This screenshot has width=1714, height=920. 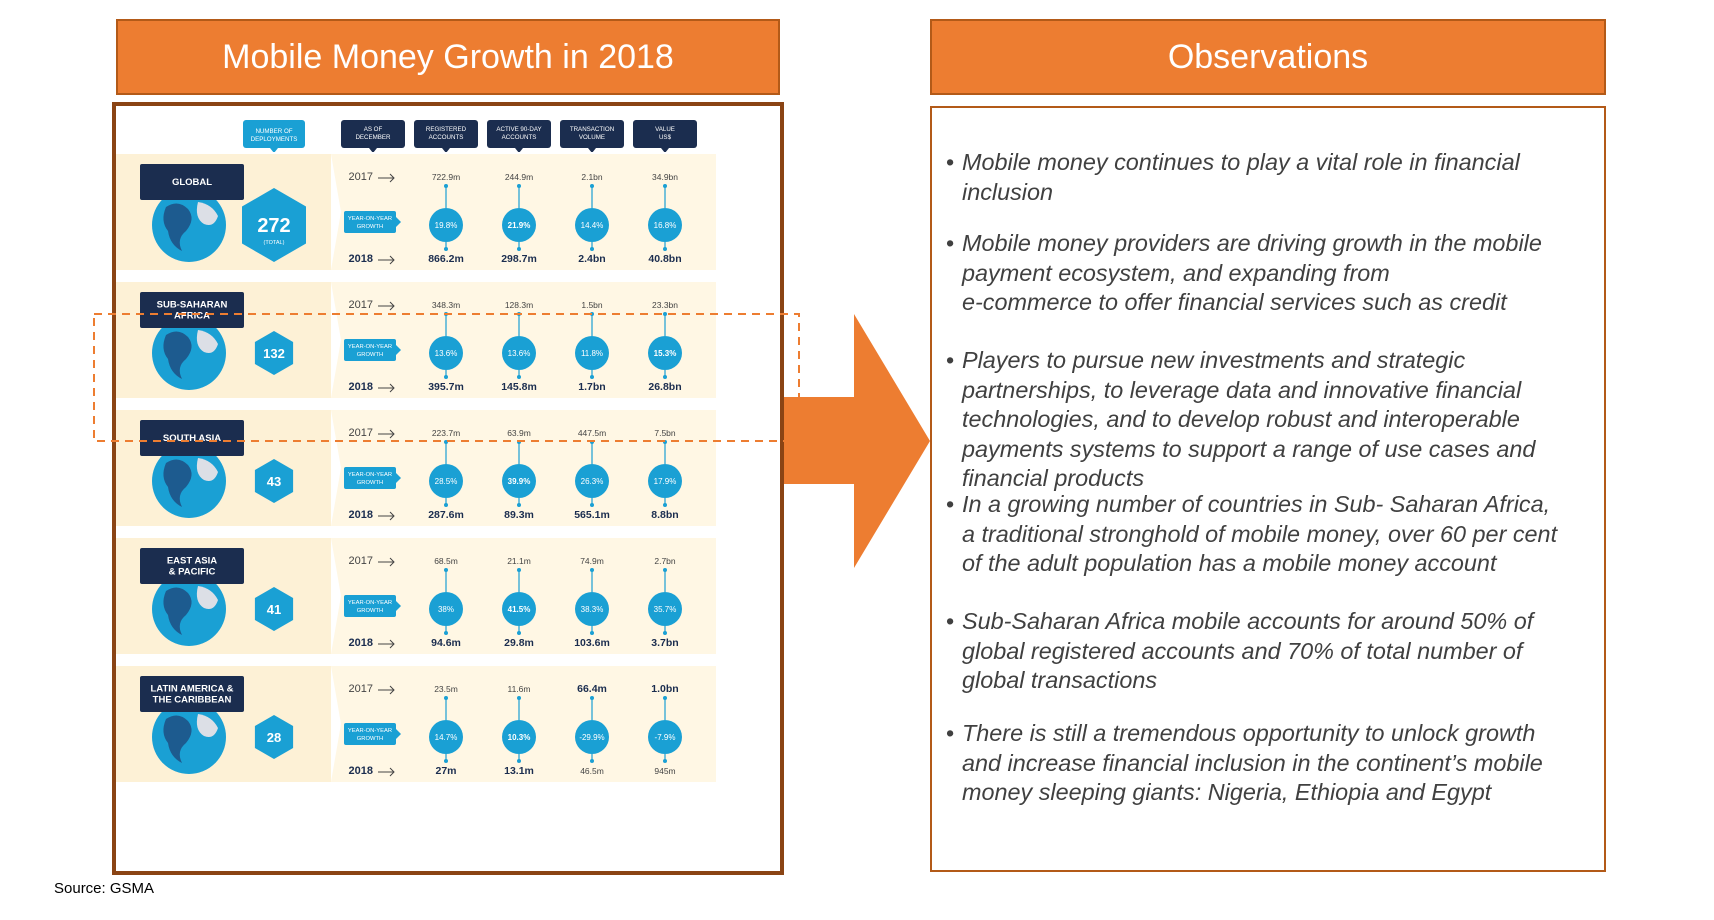 What do you see at coordinates (665, 129) in the screenshot?
I see `column-header-text: VALUE` at bounding box center [665, 129].